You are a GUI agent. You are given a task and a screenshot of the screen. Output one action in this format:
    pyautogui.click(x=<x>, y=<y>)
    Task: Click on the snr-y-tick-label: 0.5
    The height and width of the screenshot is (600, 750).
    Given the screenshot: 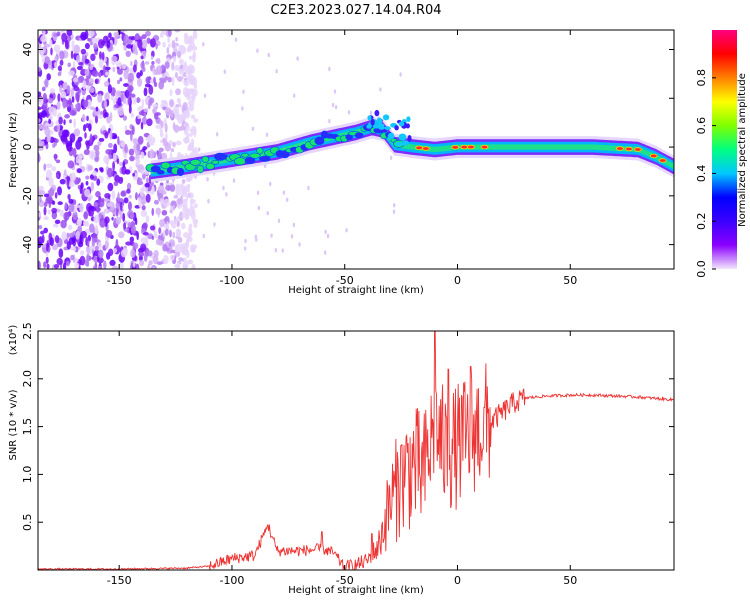 What is the action you would take?
    pyautogui.click(x=27, y=522)
    